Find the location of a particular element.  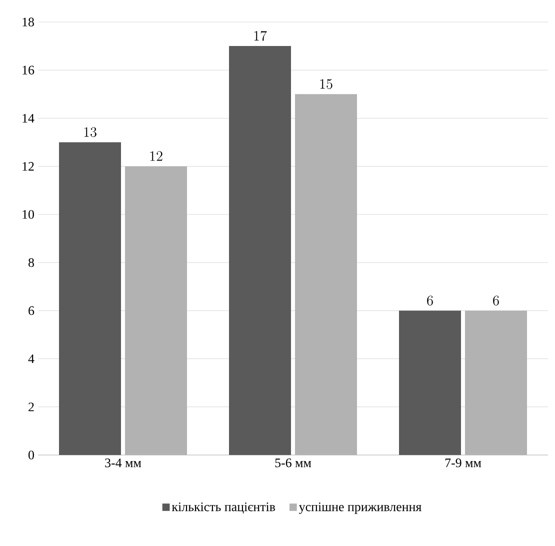

y-tick-label: 10 is located at coordinates (28, 214).